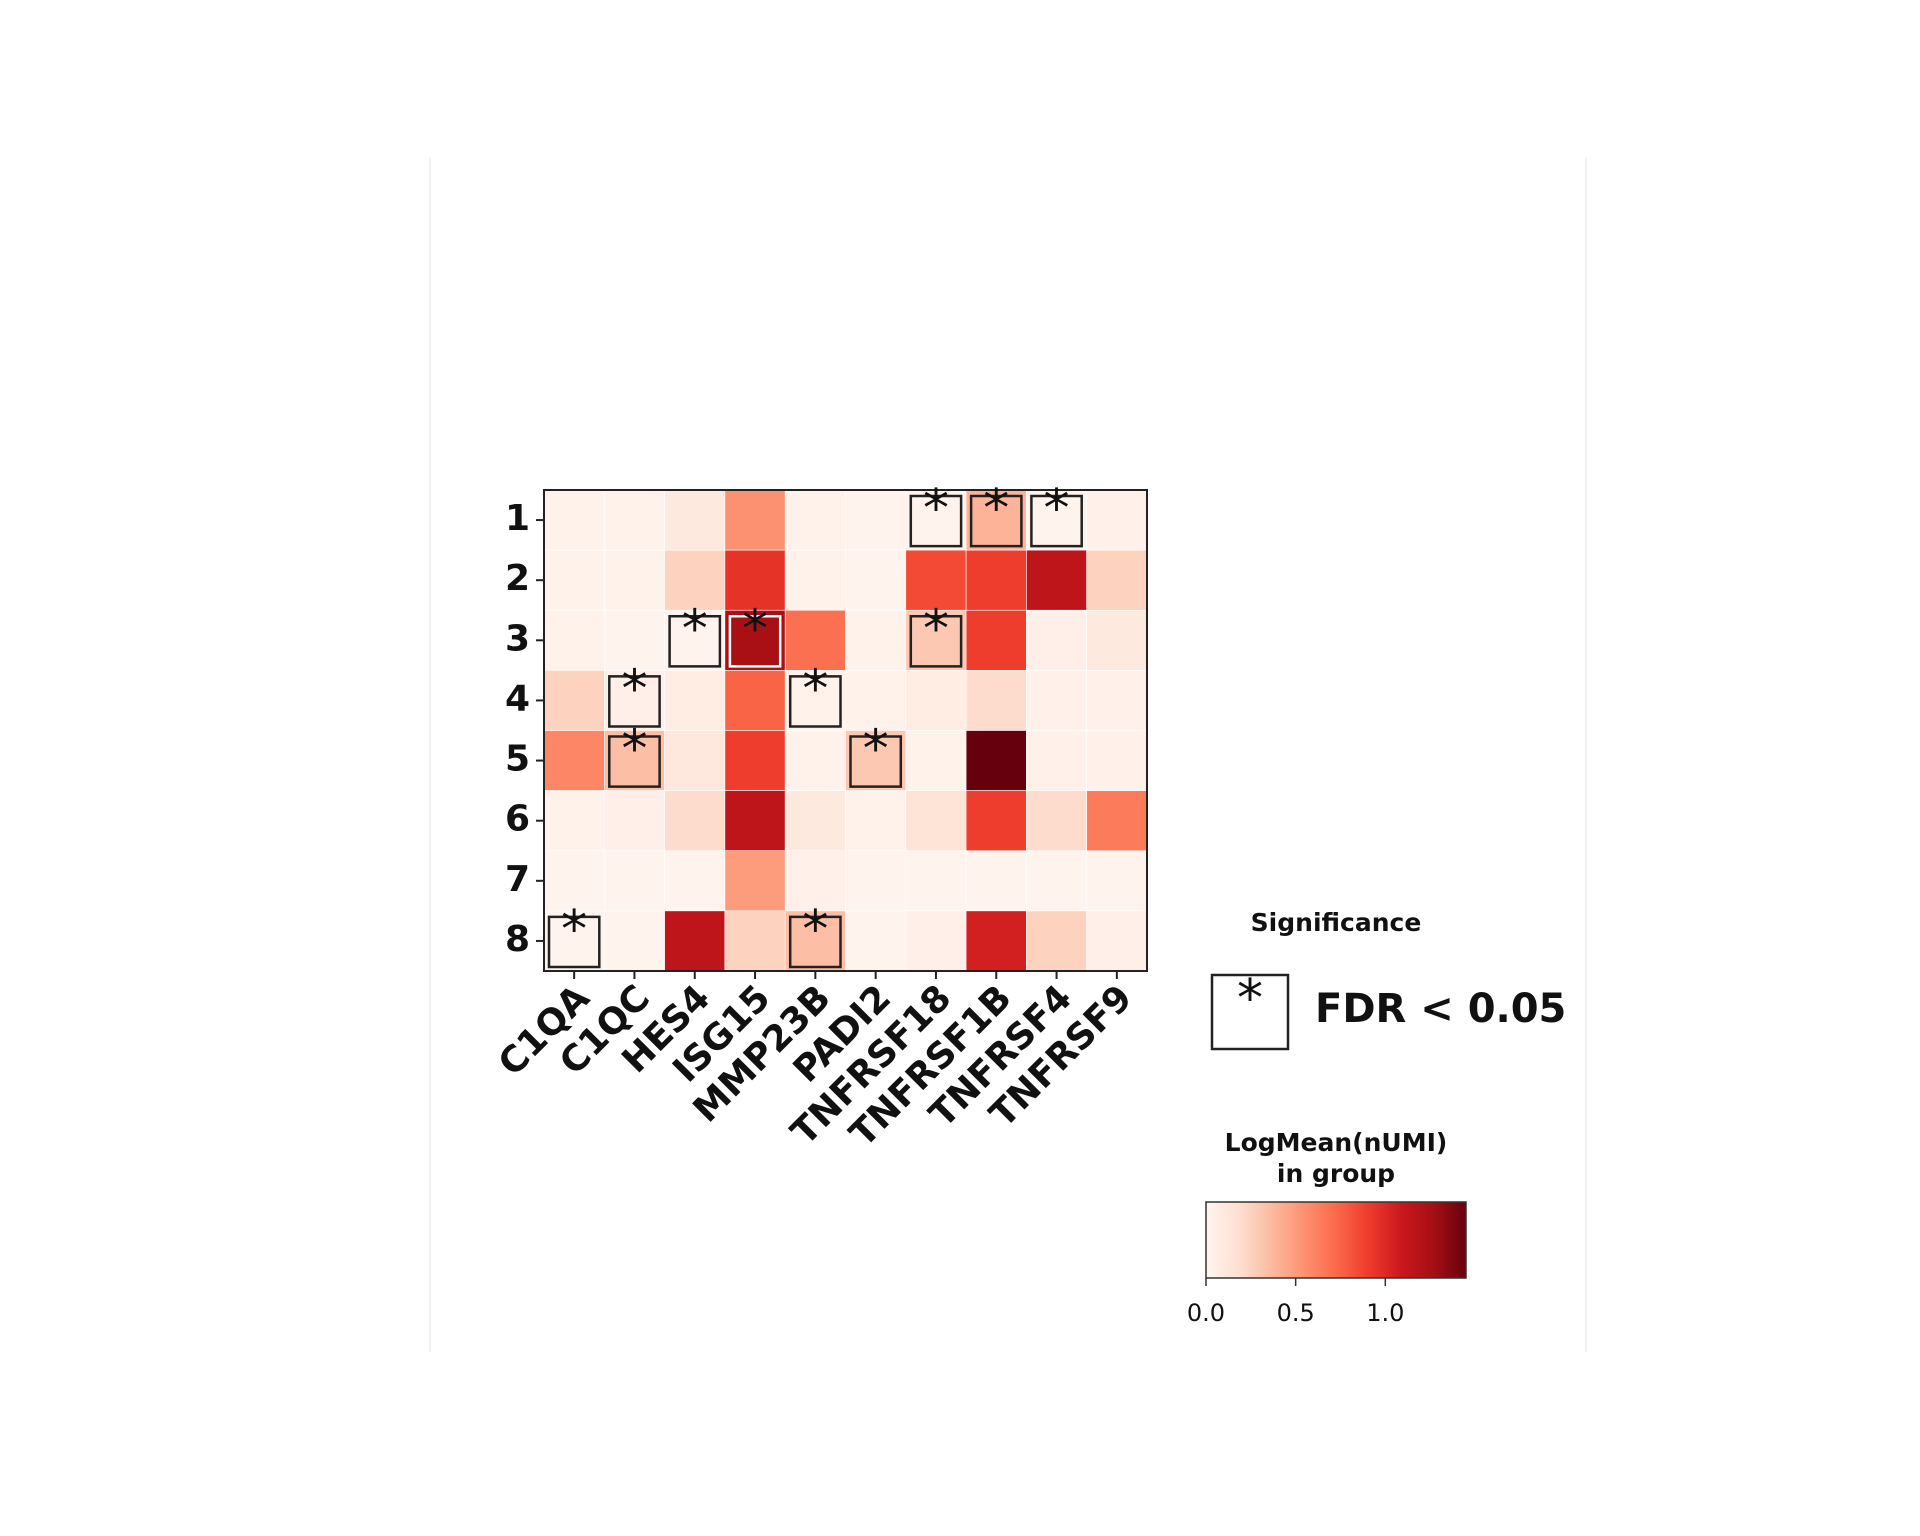 This screenshot has width=1920, height=1536. Describe the element at coordinates (1336, 1142) in the screenshot. I see `colorbar-title: LogMean(nUMI)` at that location.